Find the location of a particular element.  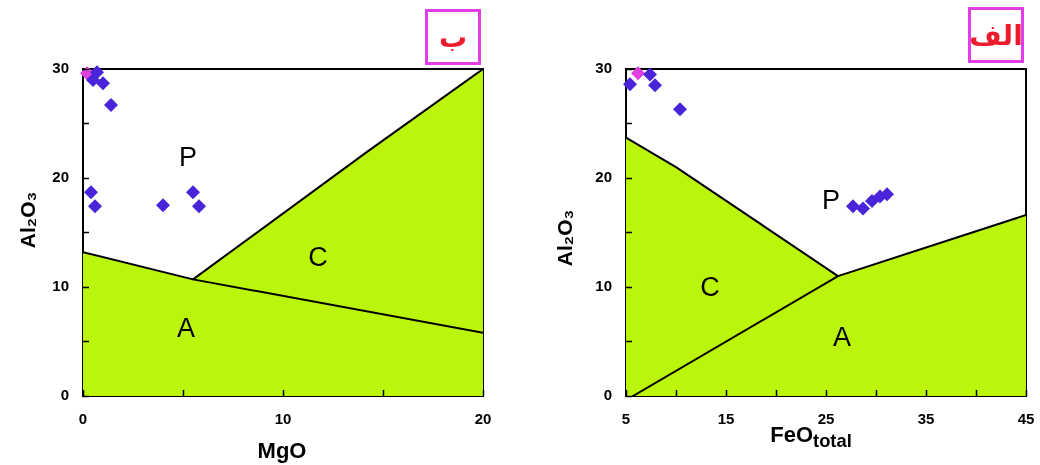

x-tick-label: 10 is located at coordinates (283, 419).